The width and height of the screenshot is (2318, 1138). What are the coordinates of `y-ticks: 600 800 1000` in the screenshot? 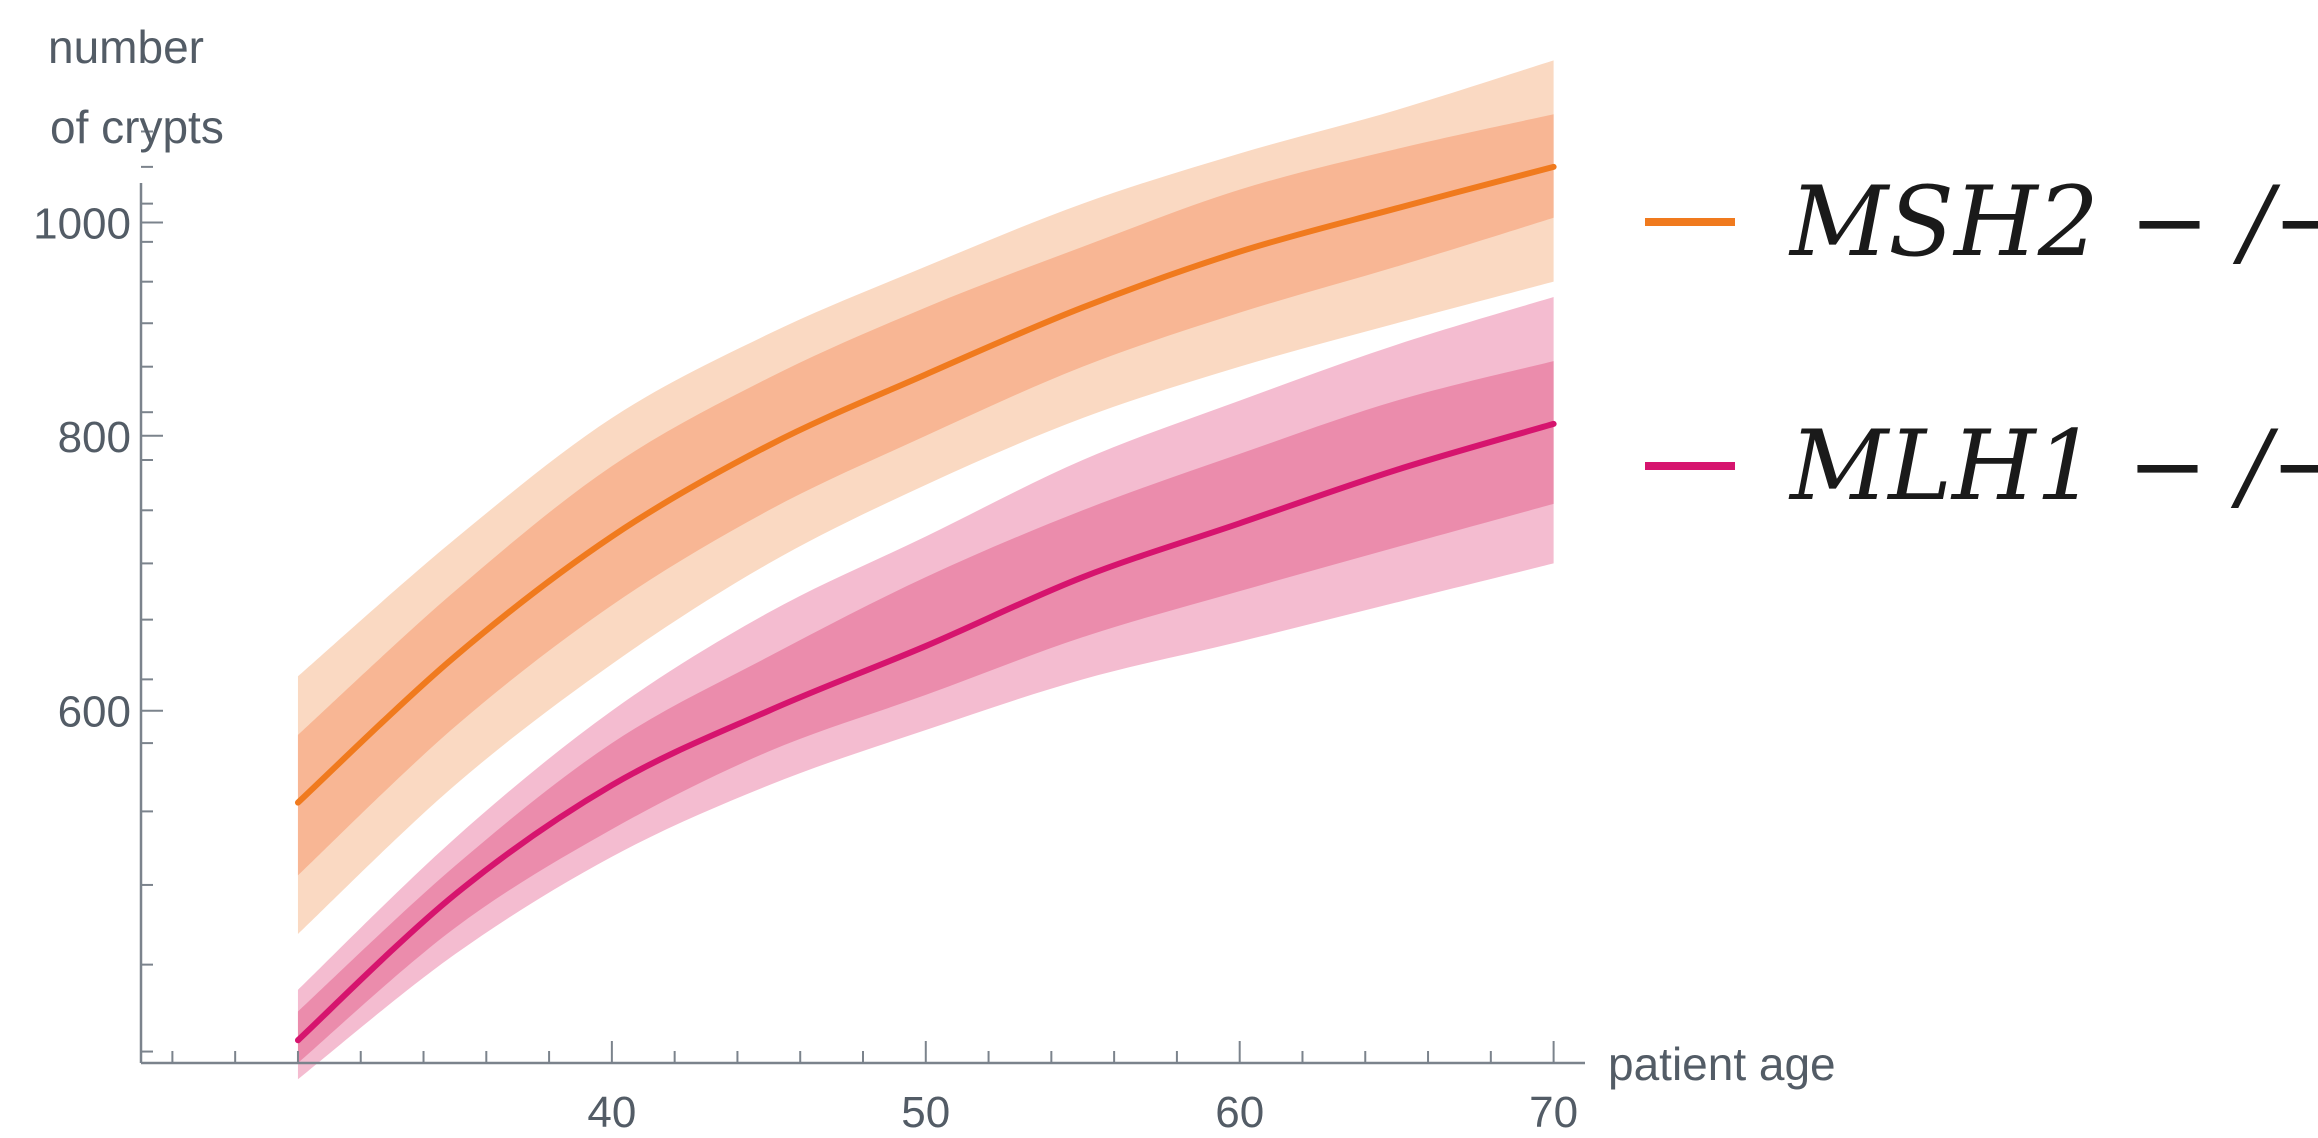 It's located at (98, 468).